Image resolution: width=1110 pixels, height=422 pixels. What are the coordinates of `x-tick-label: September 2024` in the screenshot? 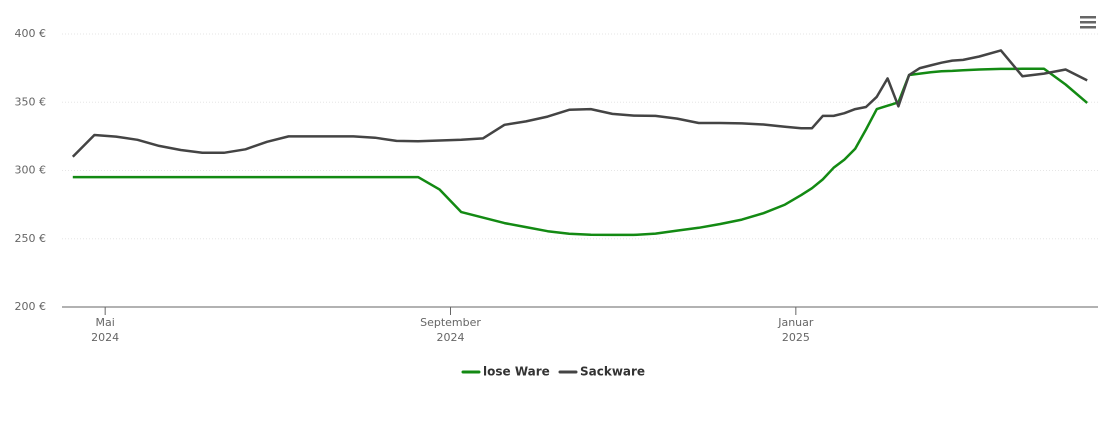 It's located at (450, 330).